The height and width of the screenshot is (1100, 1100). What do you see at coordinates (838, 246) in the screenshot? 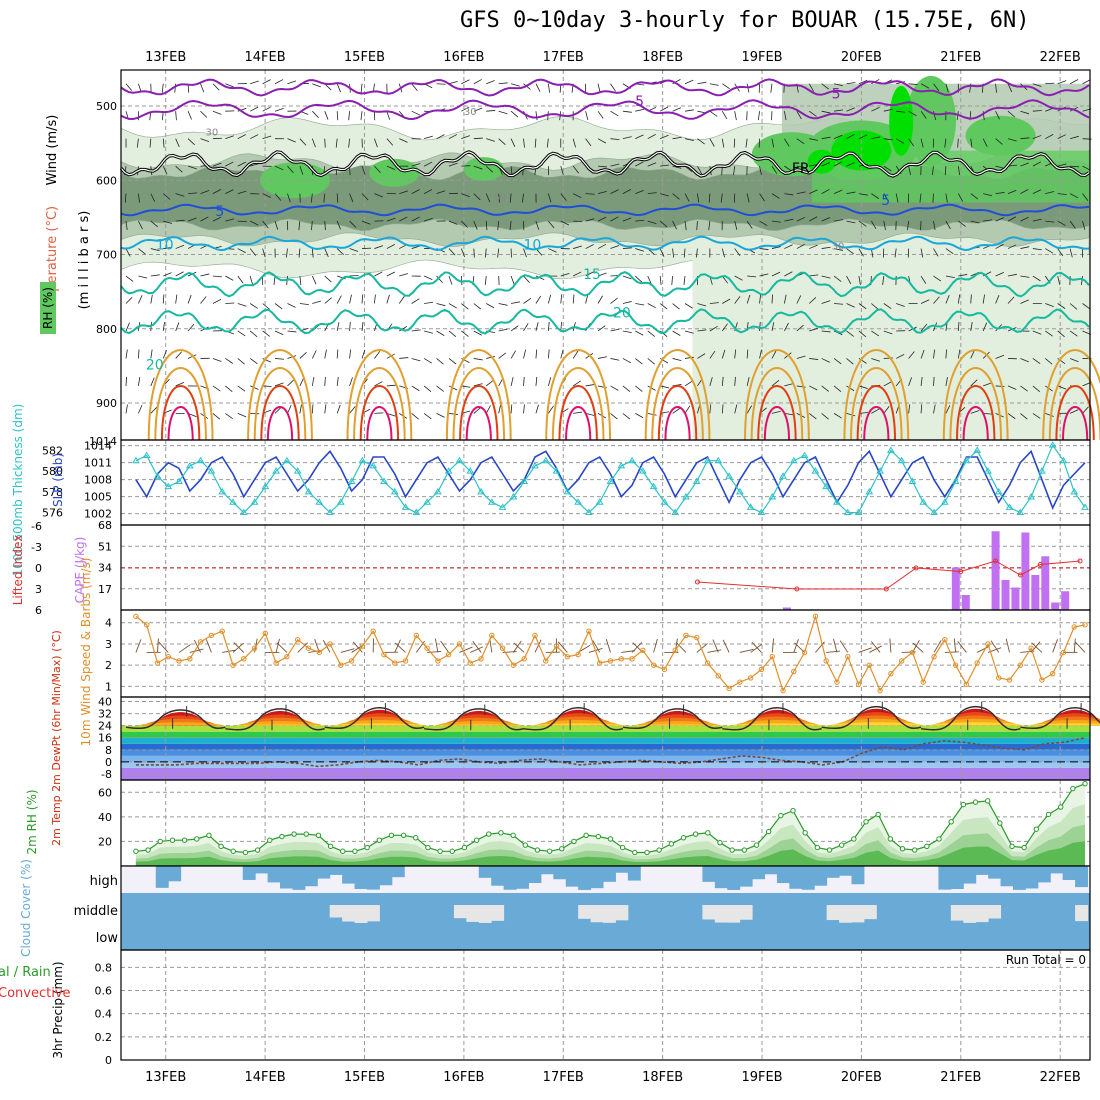
I see `contour-label: 30` at bounding box center [838, 246].